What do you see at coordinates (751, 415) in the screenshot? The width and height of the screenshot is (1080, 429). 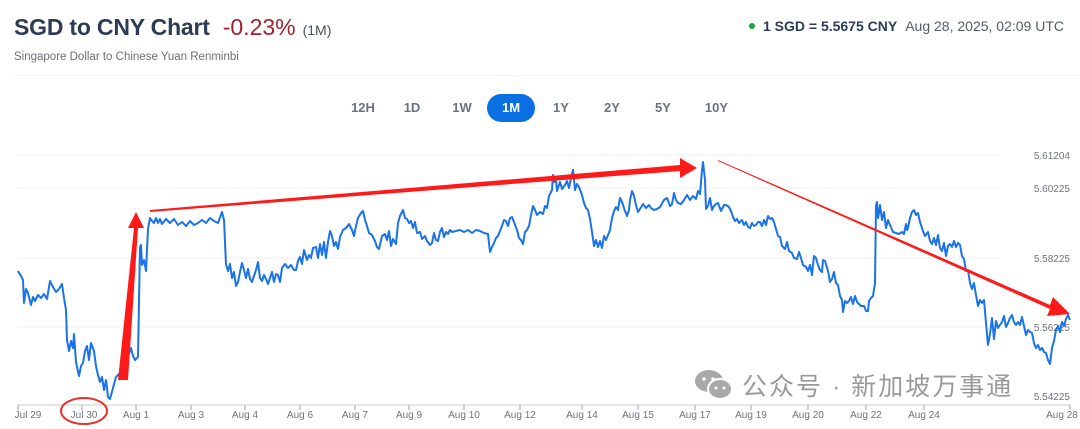 I see `x-tick-label: Aug 19` at bounding box center [751, 415].